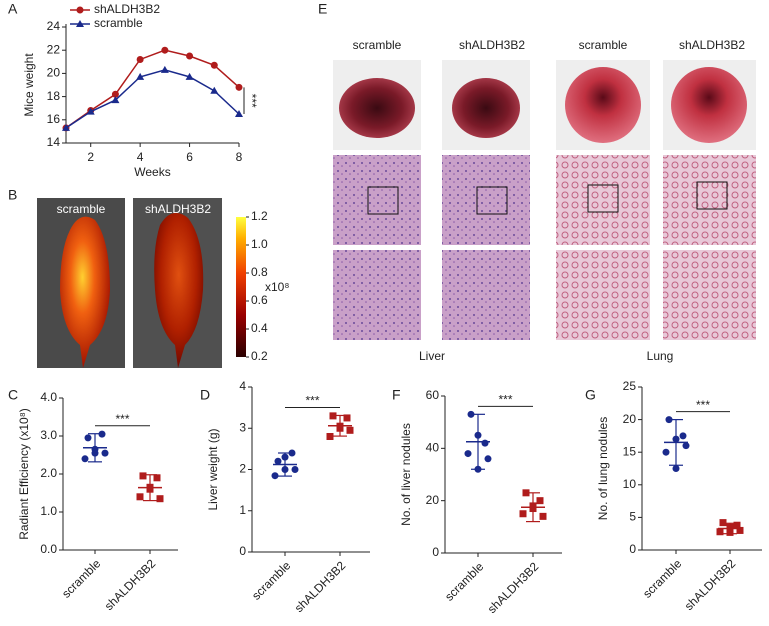 The height and width of the screenshot is (626, 769). I want to click on y-tick-label: 4, so click(242, 386).